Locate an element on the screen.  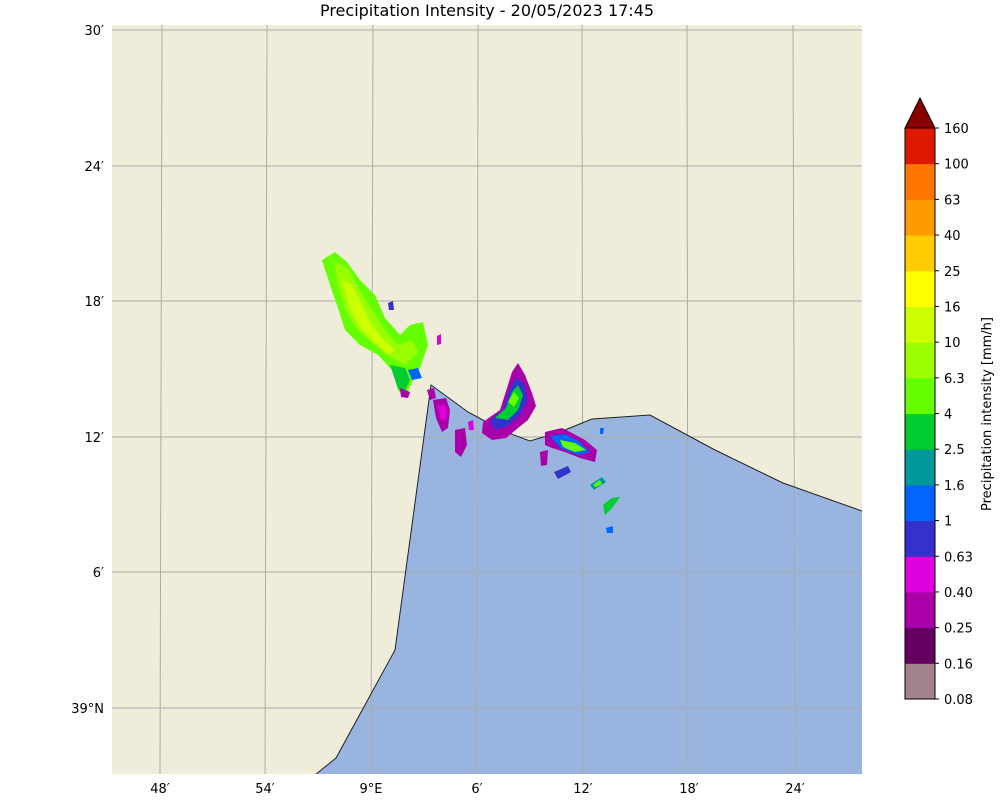
colorbar-level-label: 16 is located at coordinates (952, 307).